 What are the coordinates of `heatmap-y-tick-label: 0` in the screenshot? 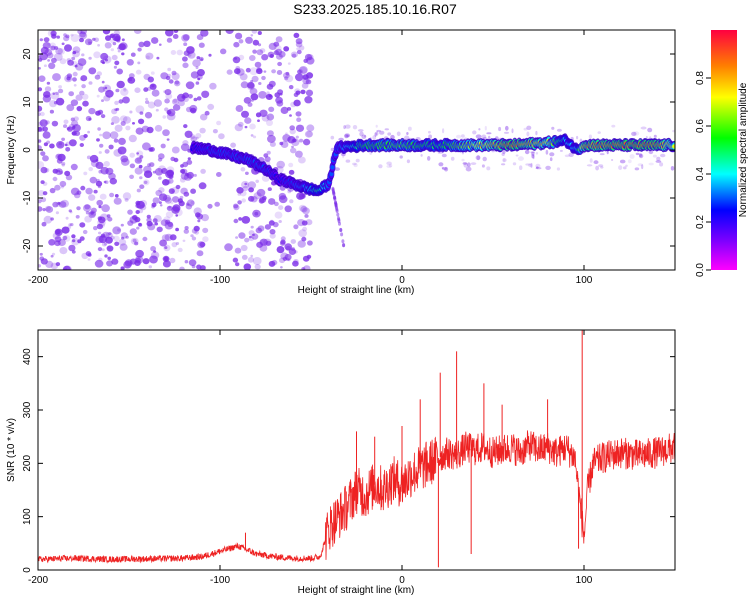 It's located at (27, 150).